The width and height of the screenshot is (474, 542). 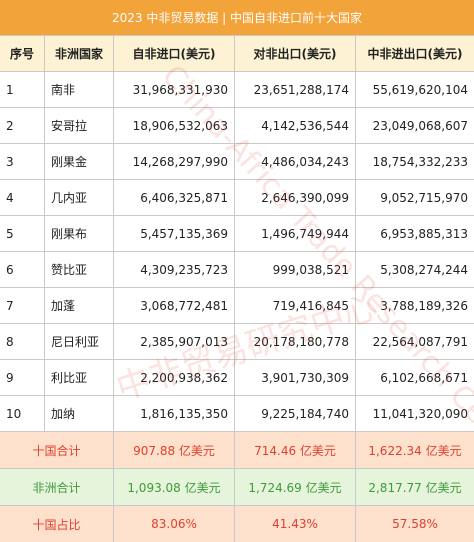 What do you see at coordinates (22, 89) in the screenshot?
I see `row-index: 1` at bounding box center [22, 89].